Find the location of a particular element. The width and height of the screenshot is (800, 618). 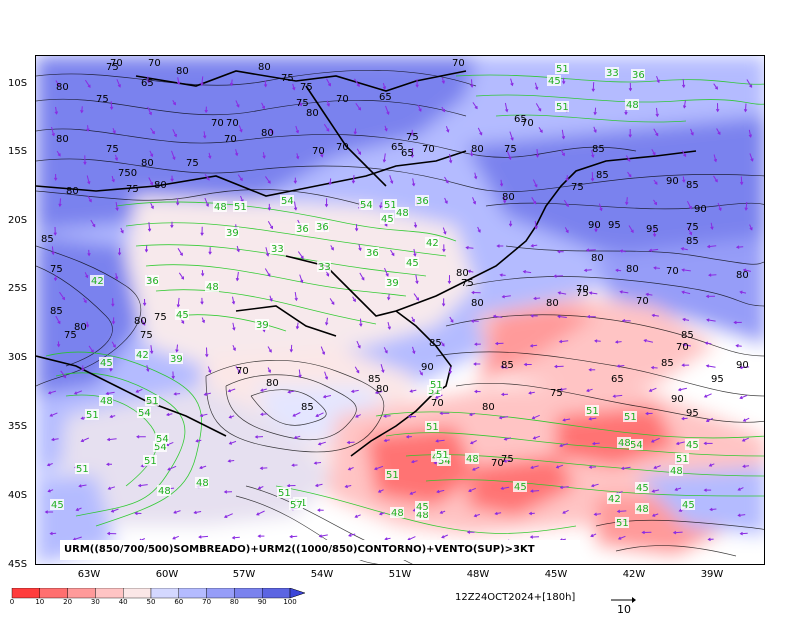

urm2-contour-label: 51 is located at coordinates (562, 69).